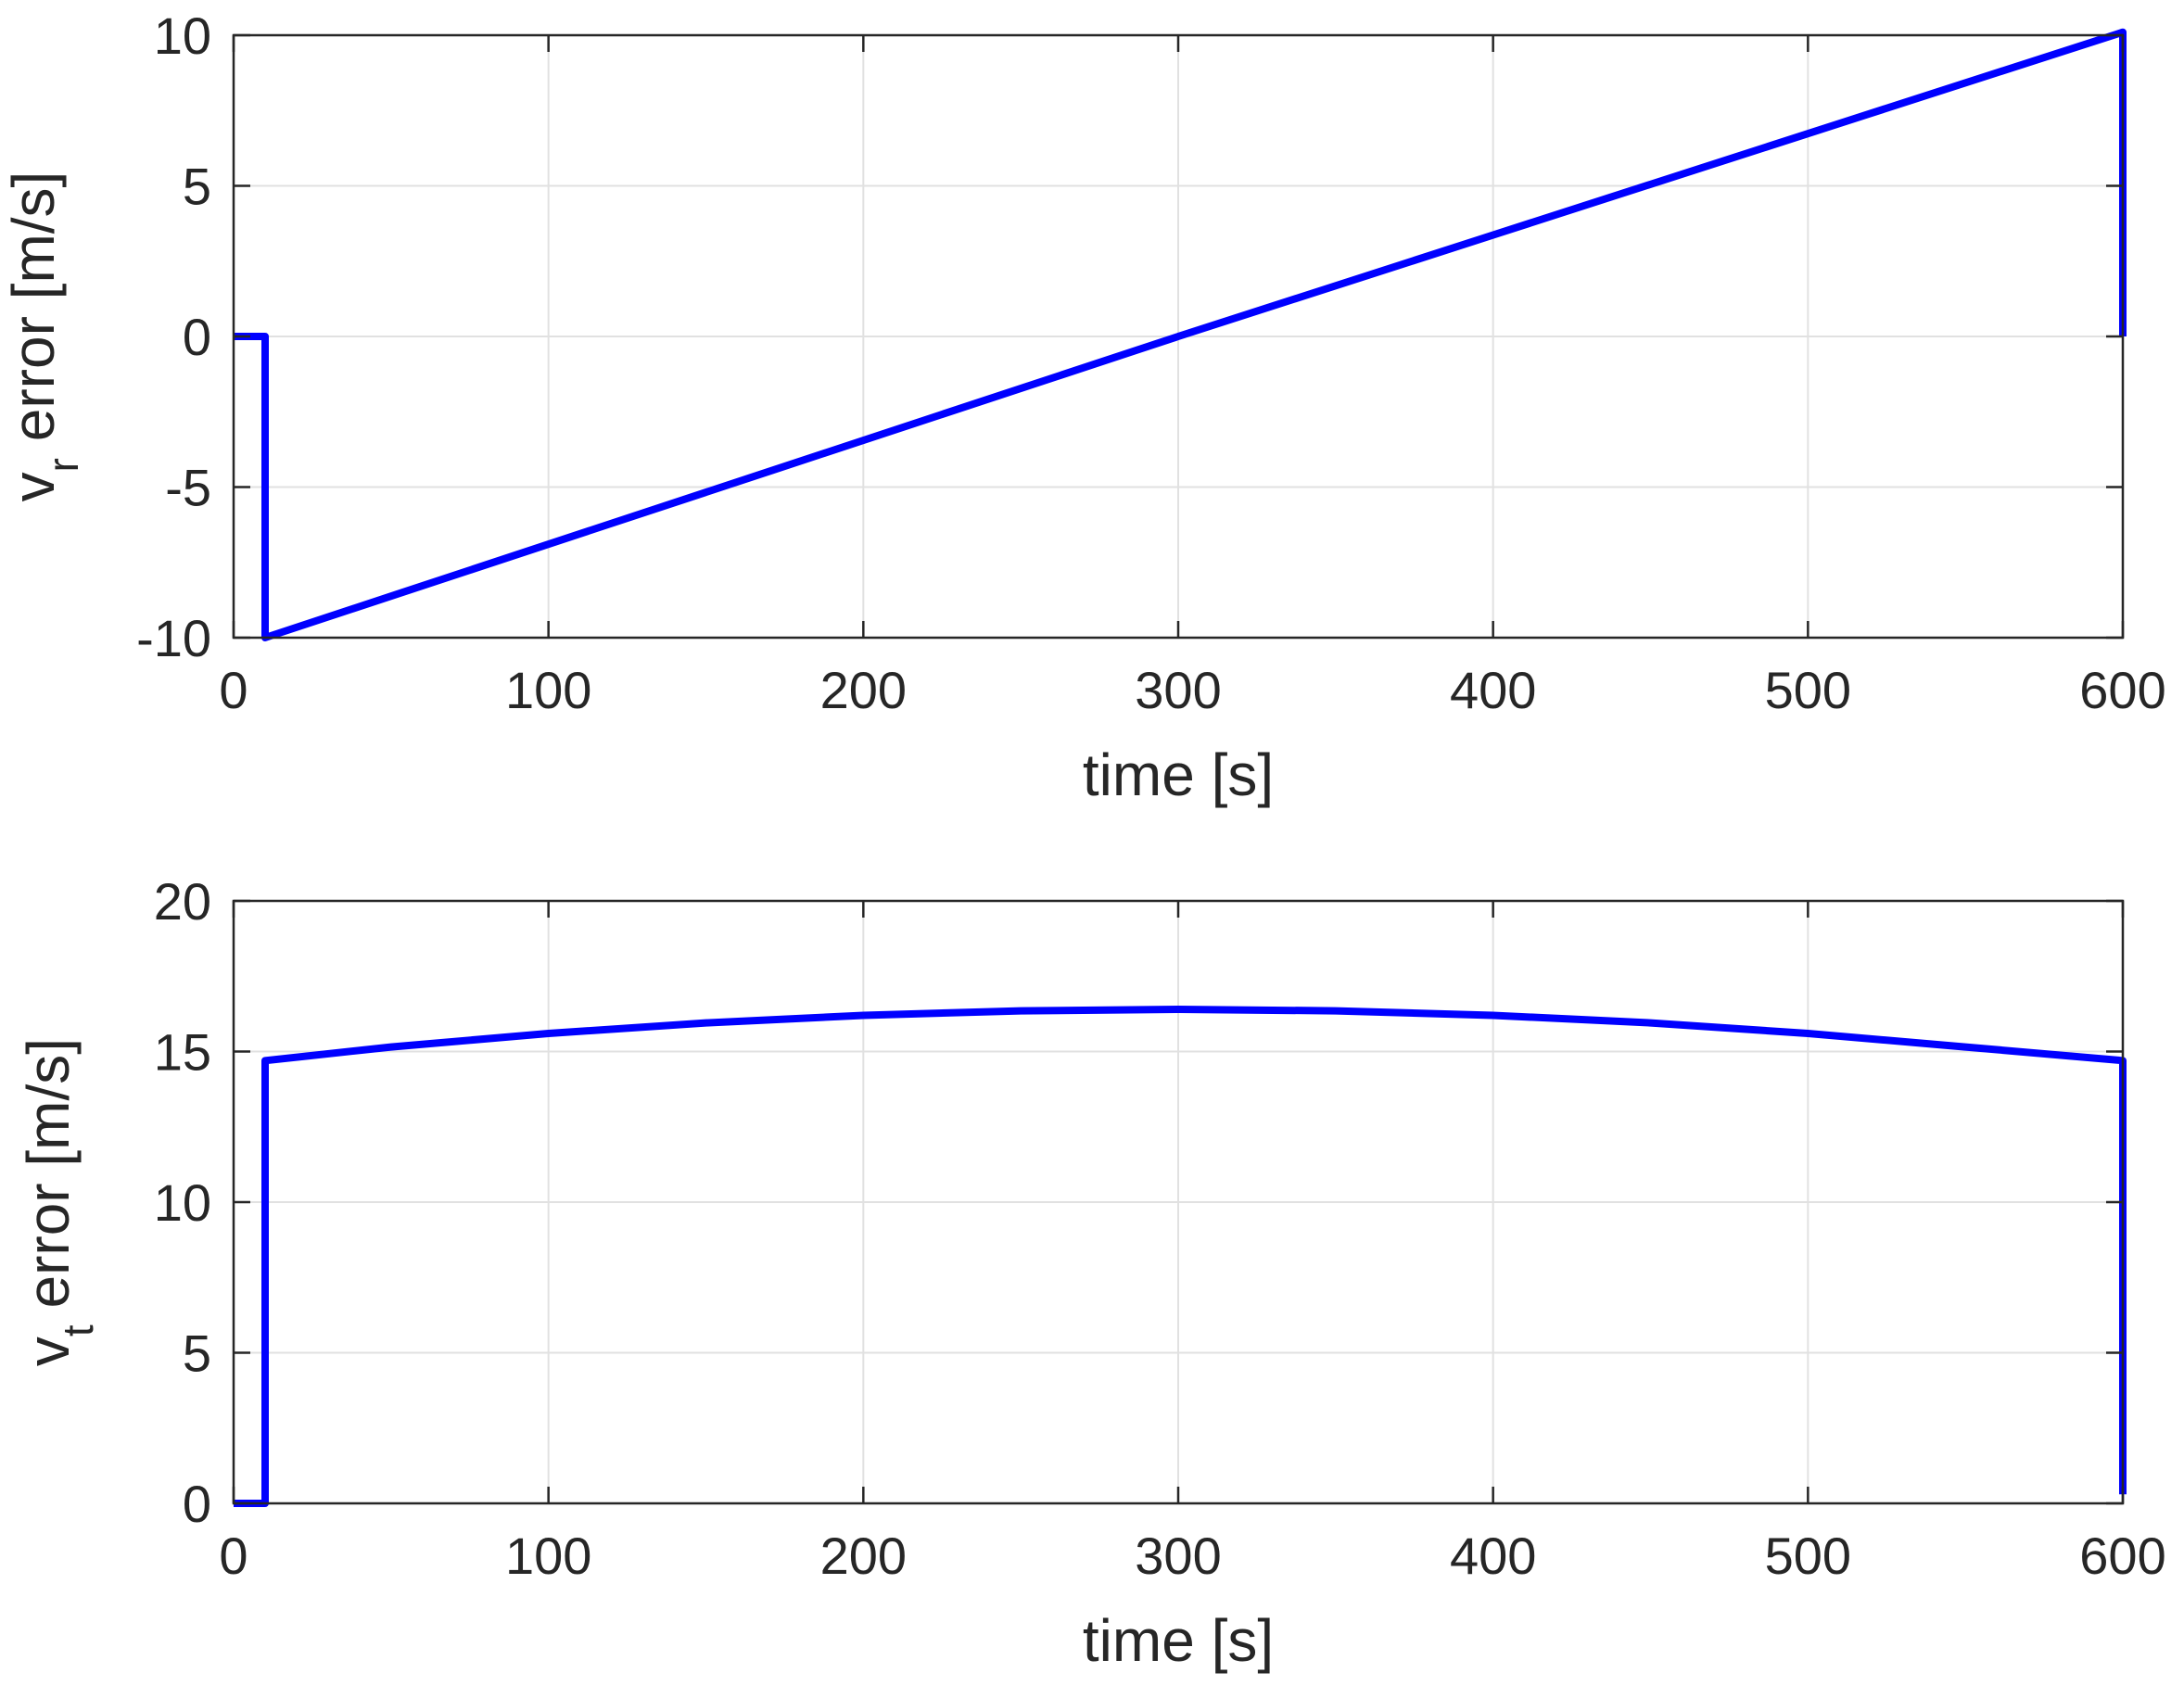 The height and width of the screenshot is (1698, 2184). I want to click on y-tick-label: -5, so click(188, 488).